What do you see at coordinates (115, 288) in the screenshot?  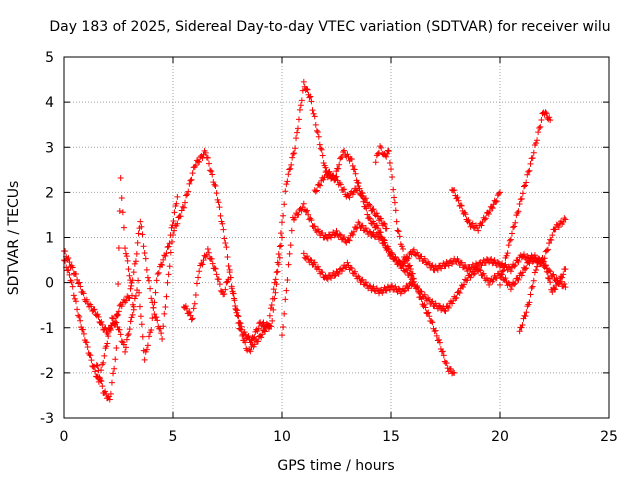 I see `series-track-C` at bounding box center [115, 288].